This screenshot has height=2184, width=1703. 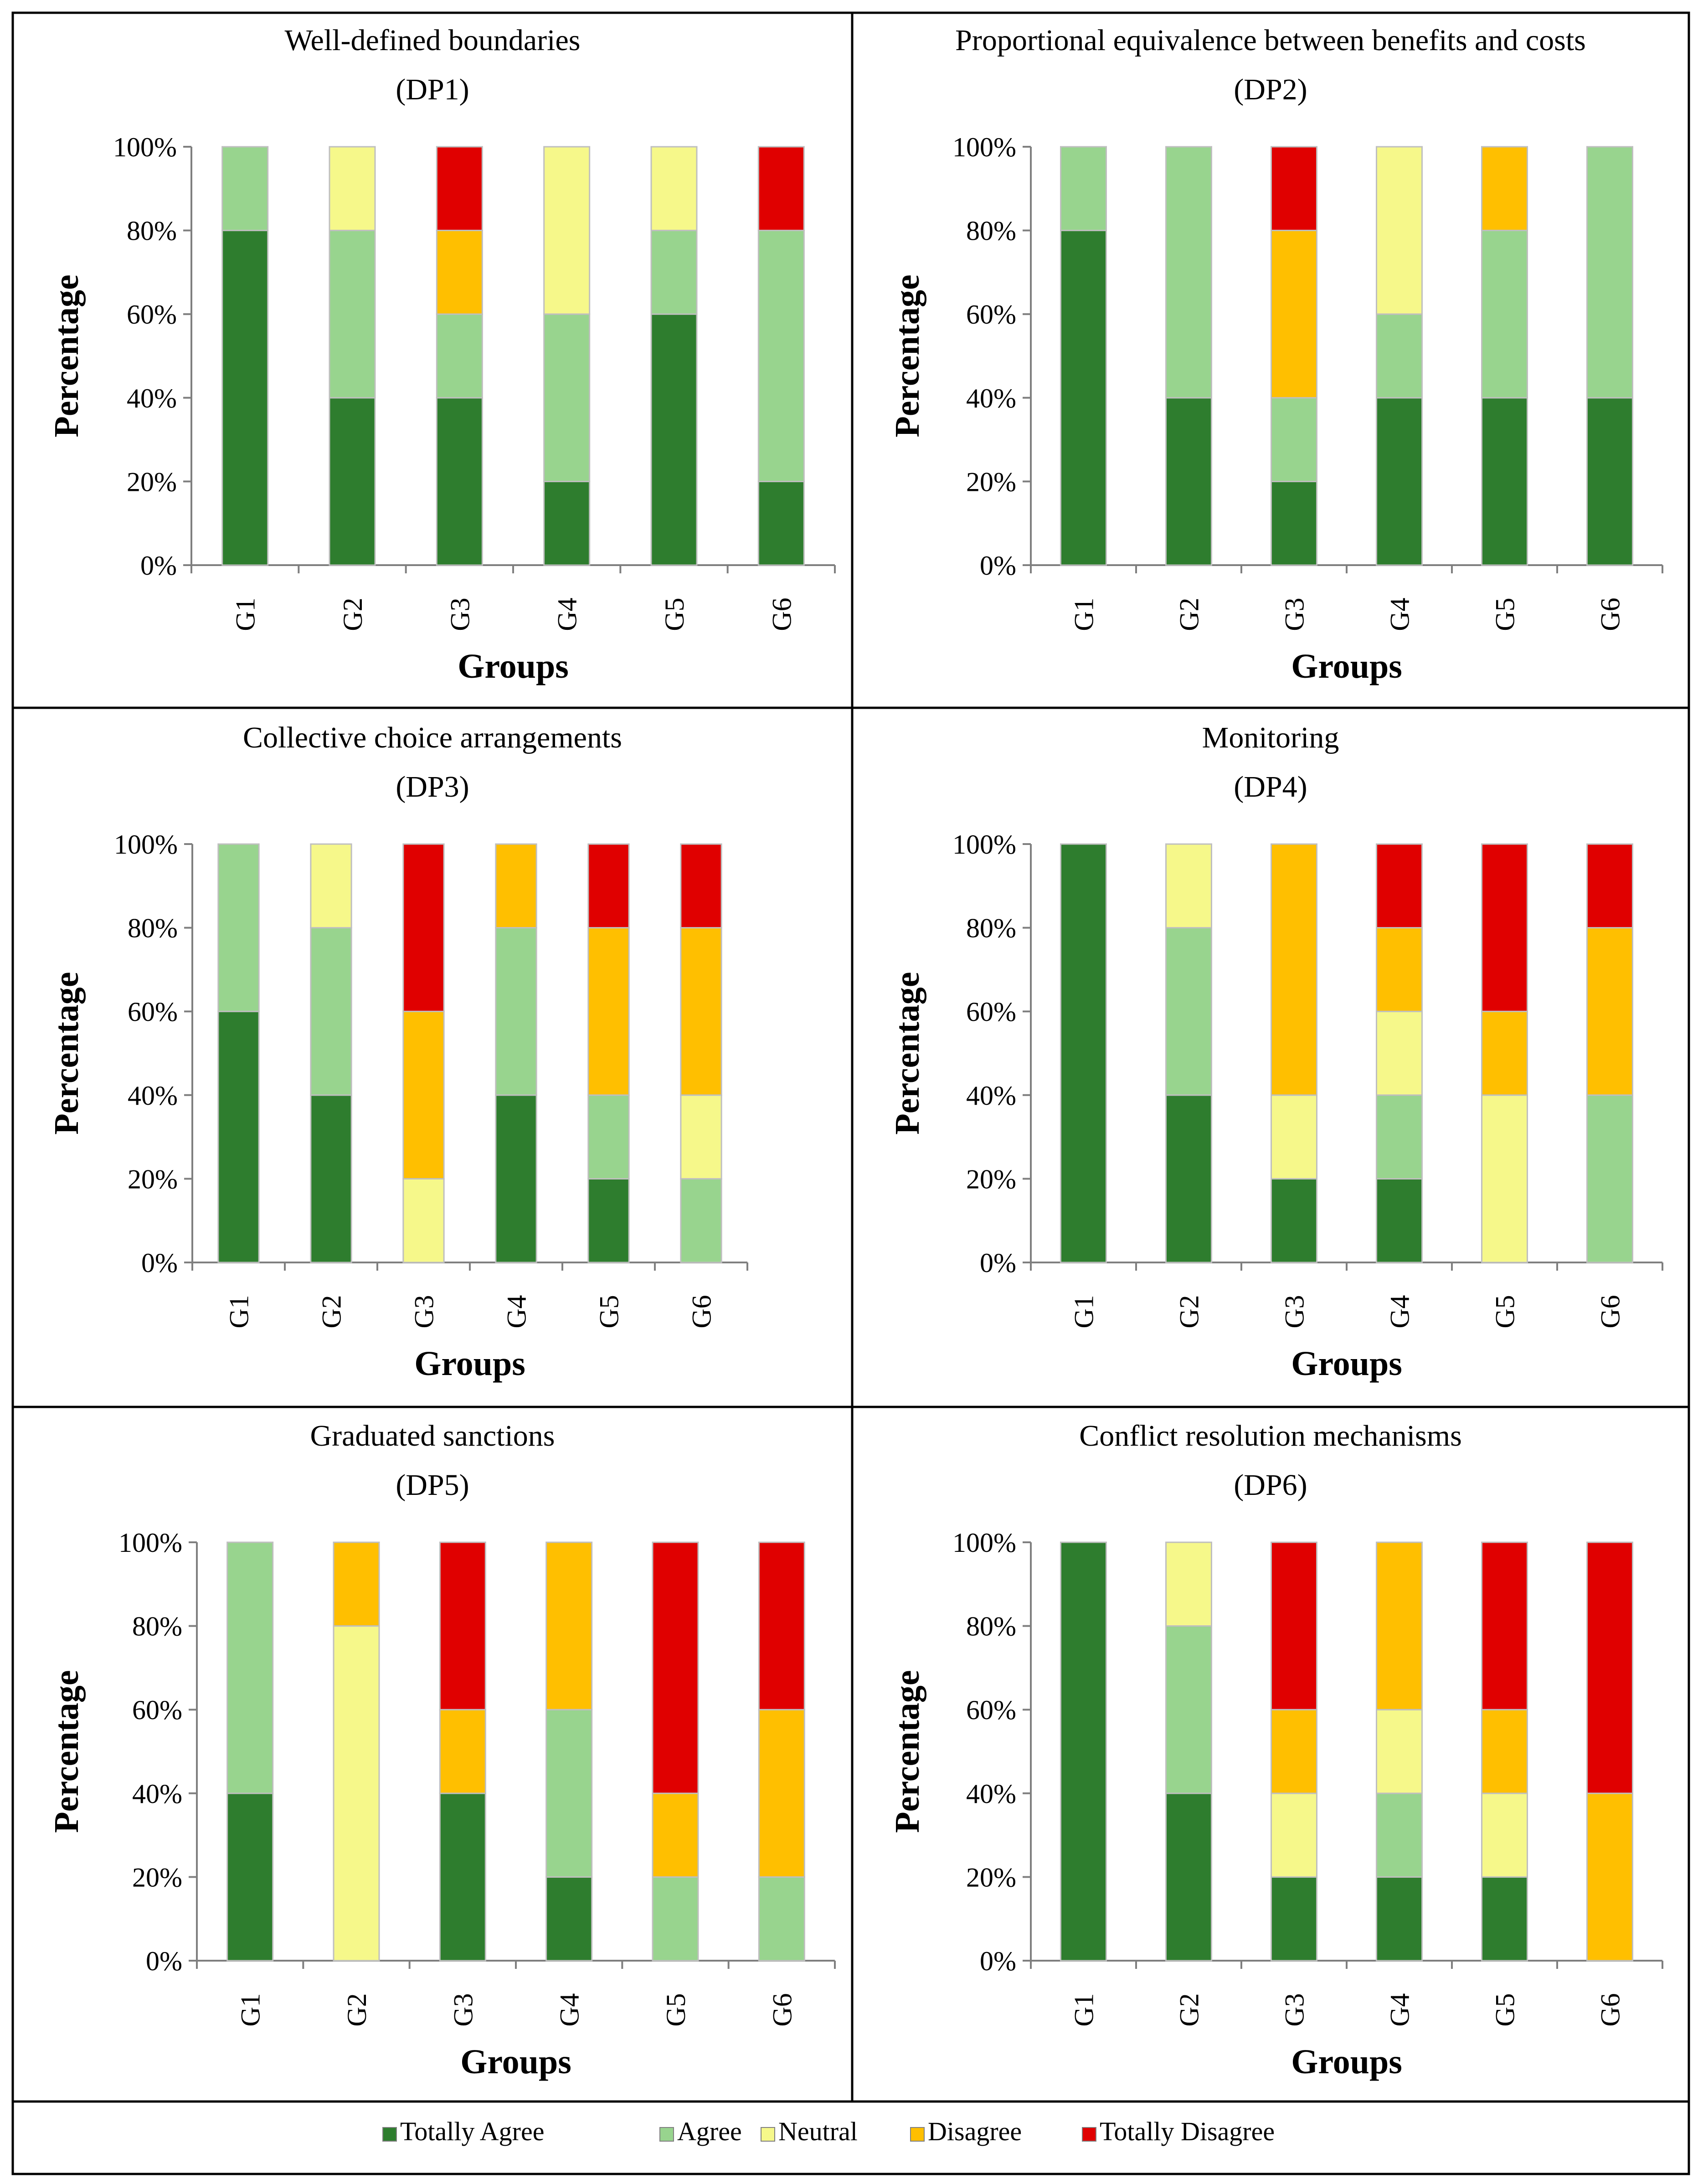 I want to click on legend-label-totally-disagree: Totally Disagree, so click(x=1187, y=2131).